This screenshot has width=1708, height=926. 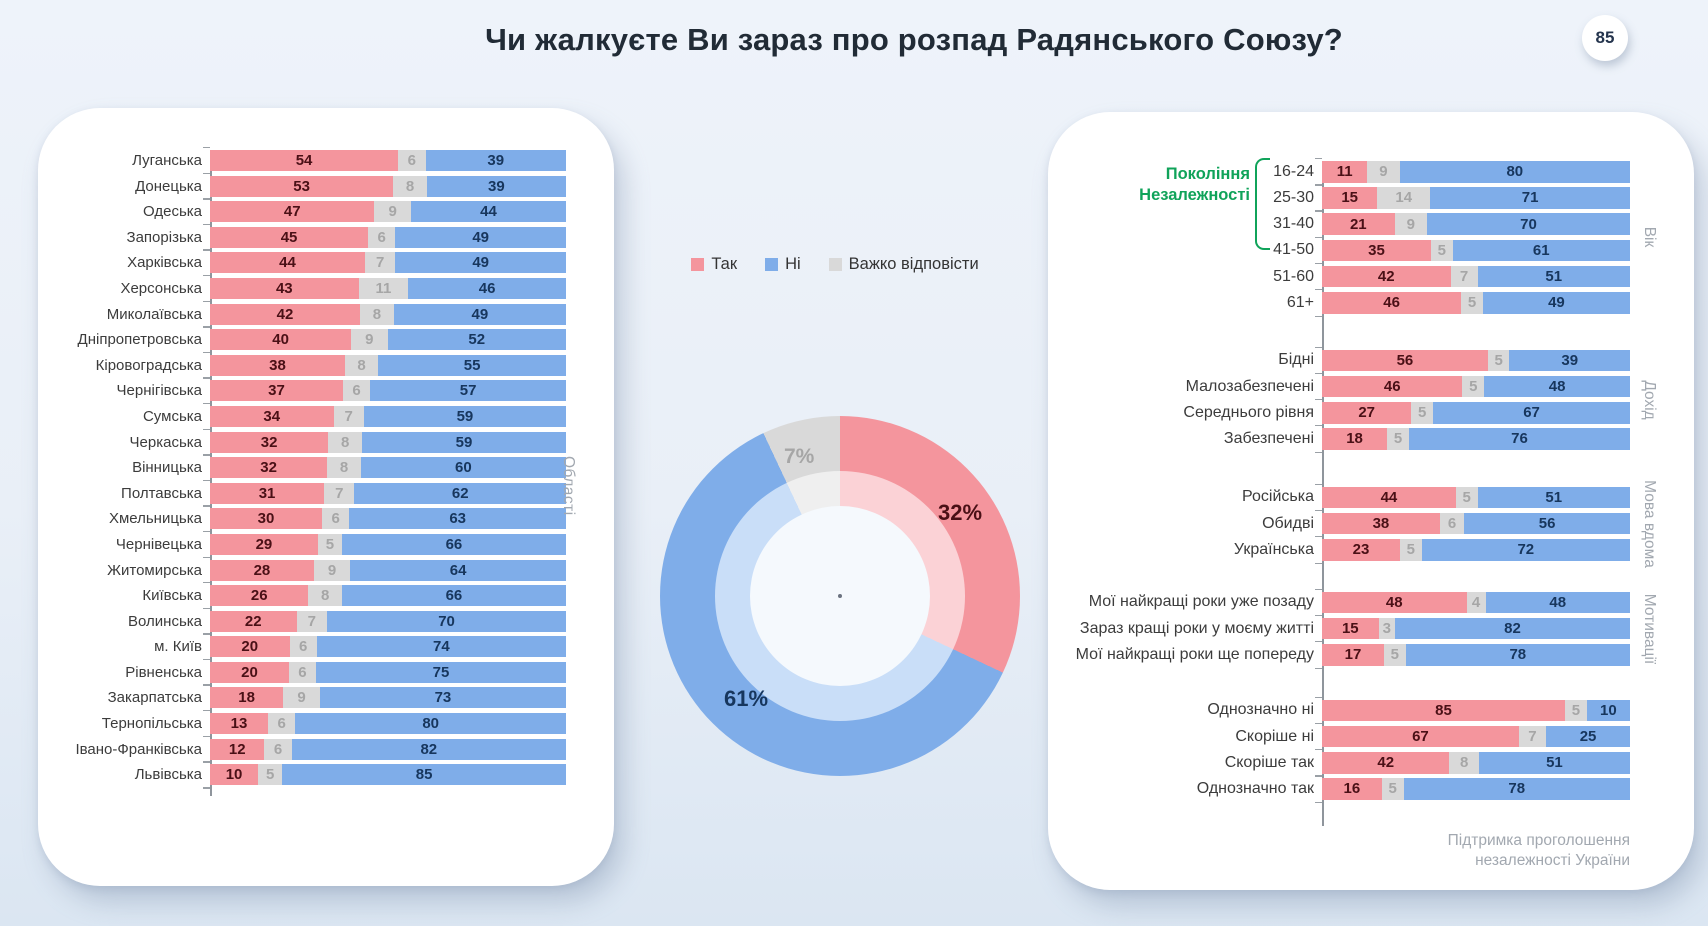 What do you see at coordinates (457, 519) in the screenshot?
I see `segment-no: 63` at bounding box center [457, 519].